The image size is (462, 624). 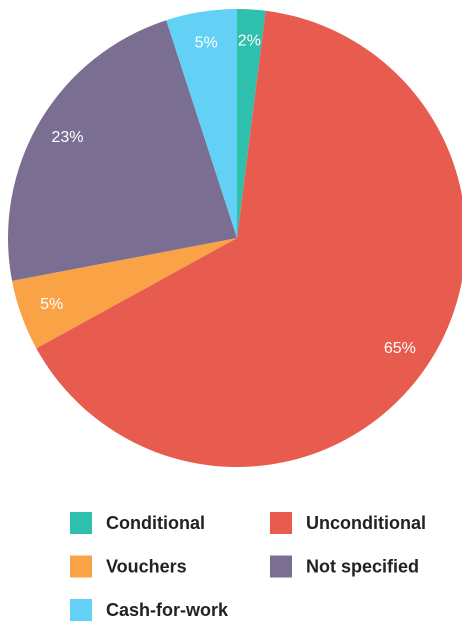 I want to click on legend-label: Vouchers, so click(x=146, y=566).